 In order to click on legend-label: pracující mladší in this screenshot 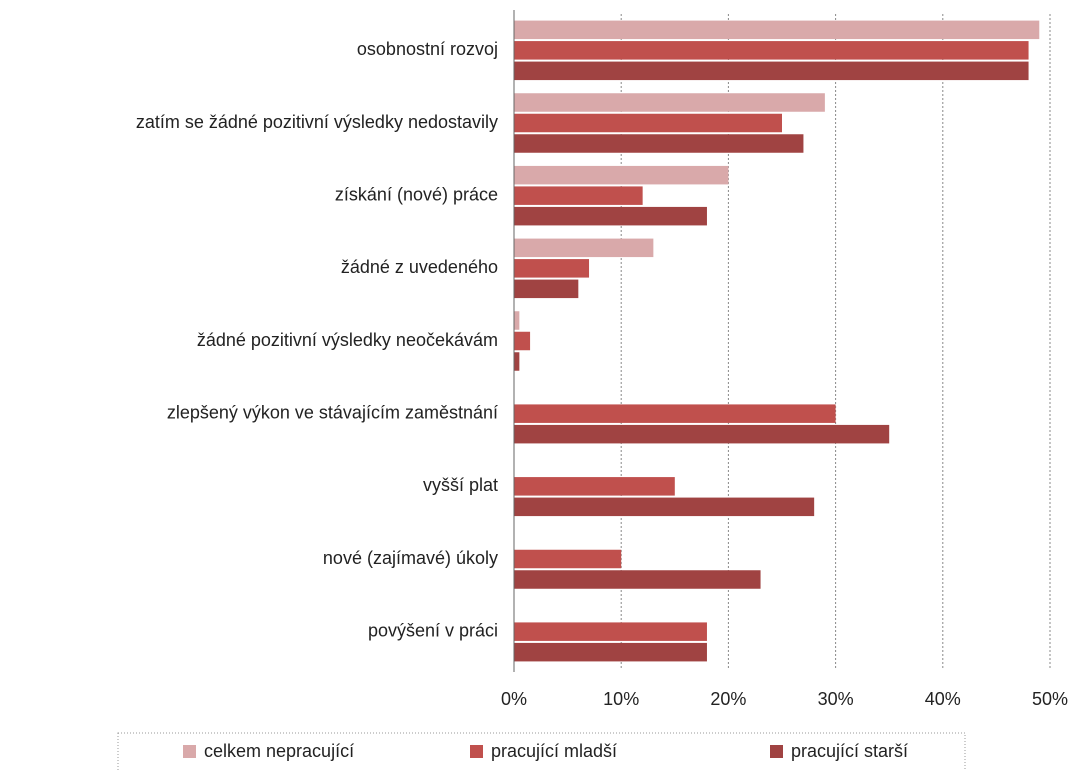, I will do `click(554, 751)`.